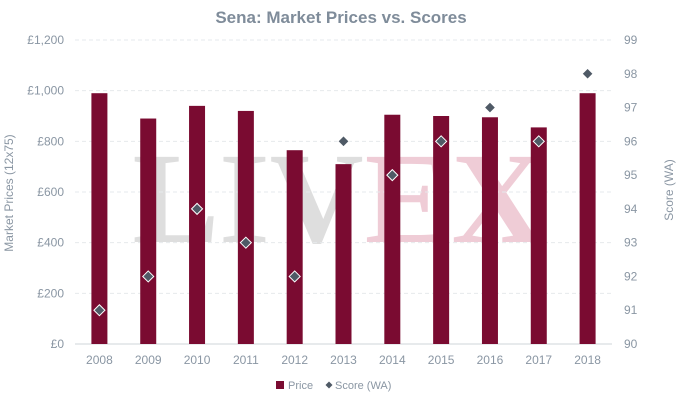  Describe the element at coordinates (58, 344) in the screenshot. I see `left-tick-label: £0` at that location.